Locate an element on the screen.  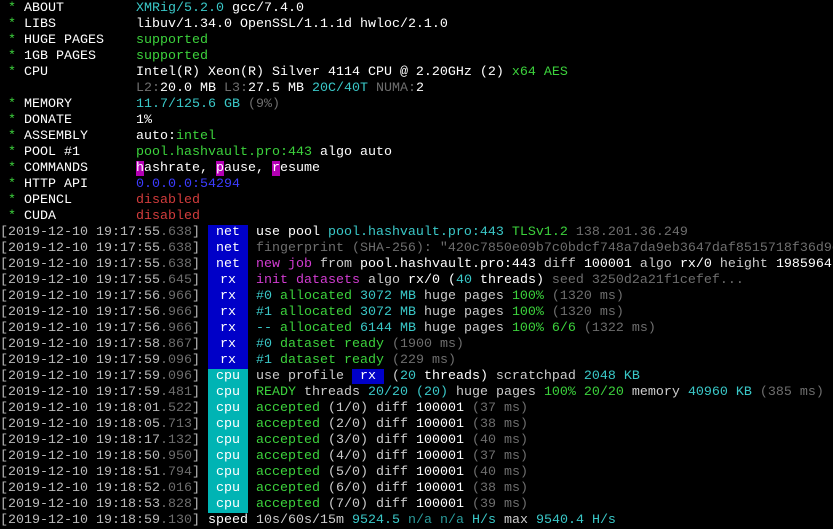
text-segment: threads is located at coordinates (331, 392).